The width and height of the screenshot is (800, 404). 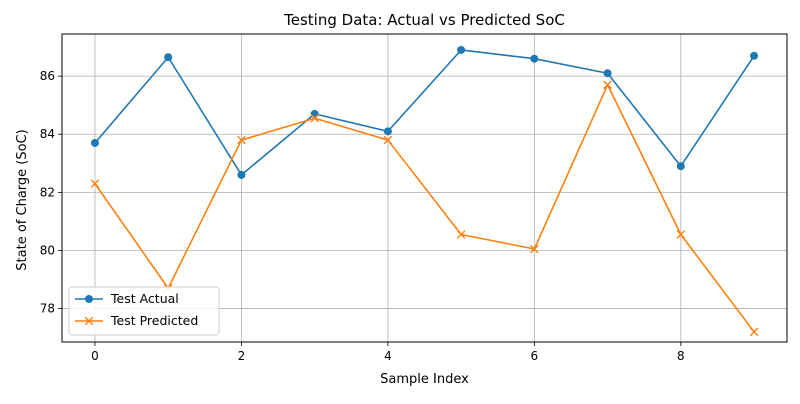 I want to click on x-tick-label: 8, so click(x=681, y=356).